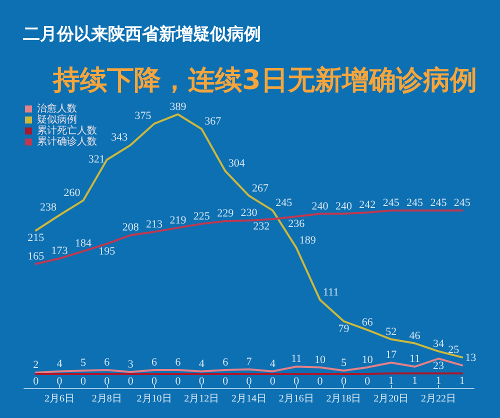  Describe the element at coordinates (59, 251) in the screenshot. I see `data-label: 173` at that location.